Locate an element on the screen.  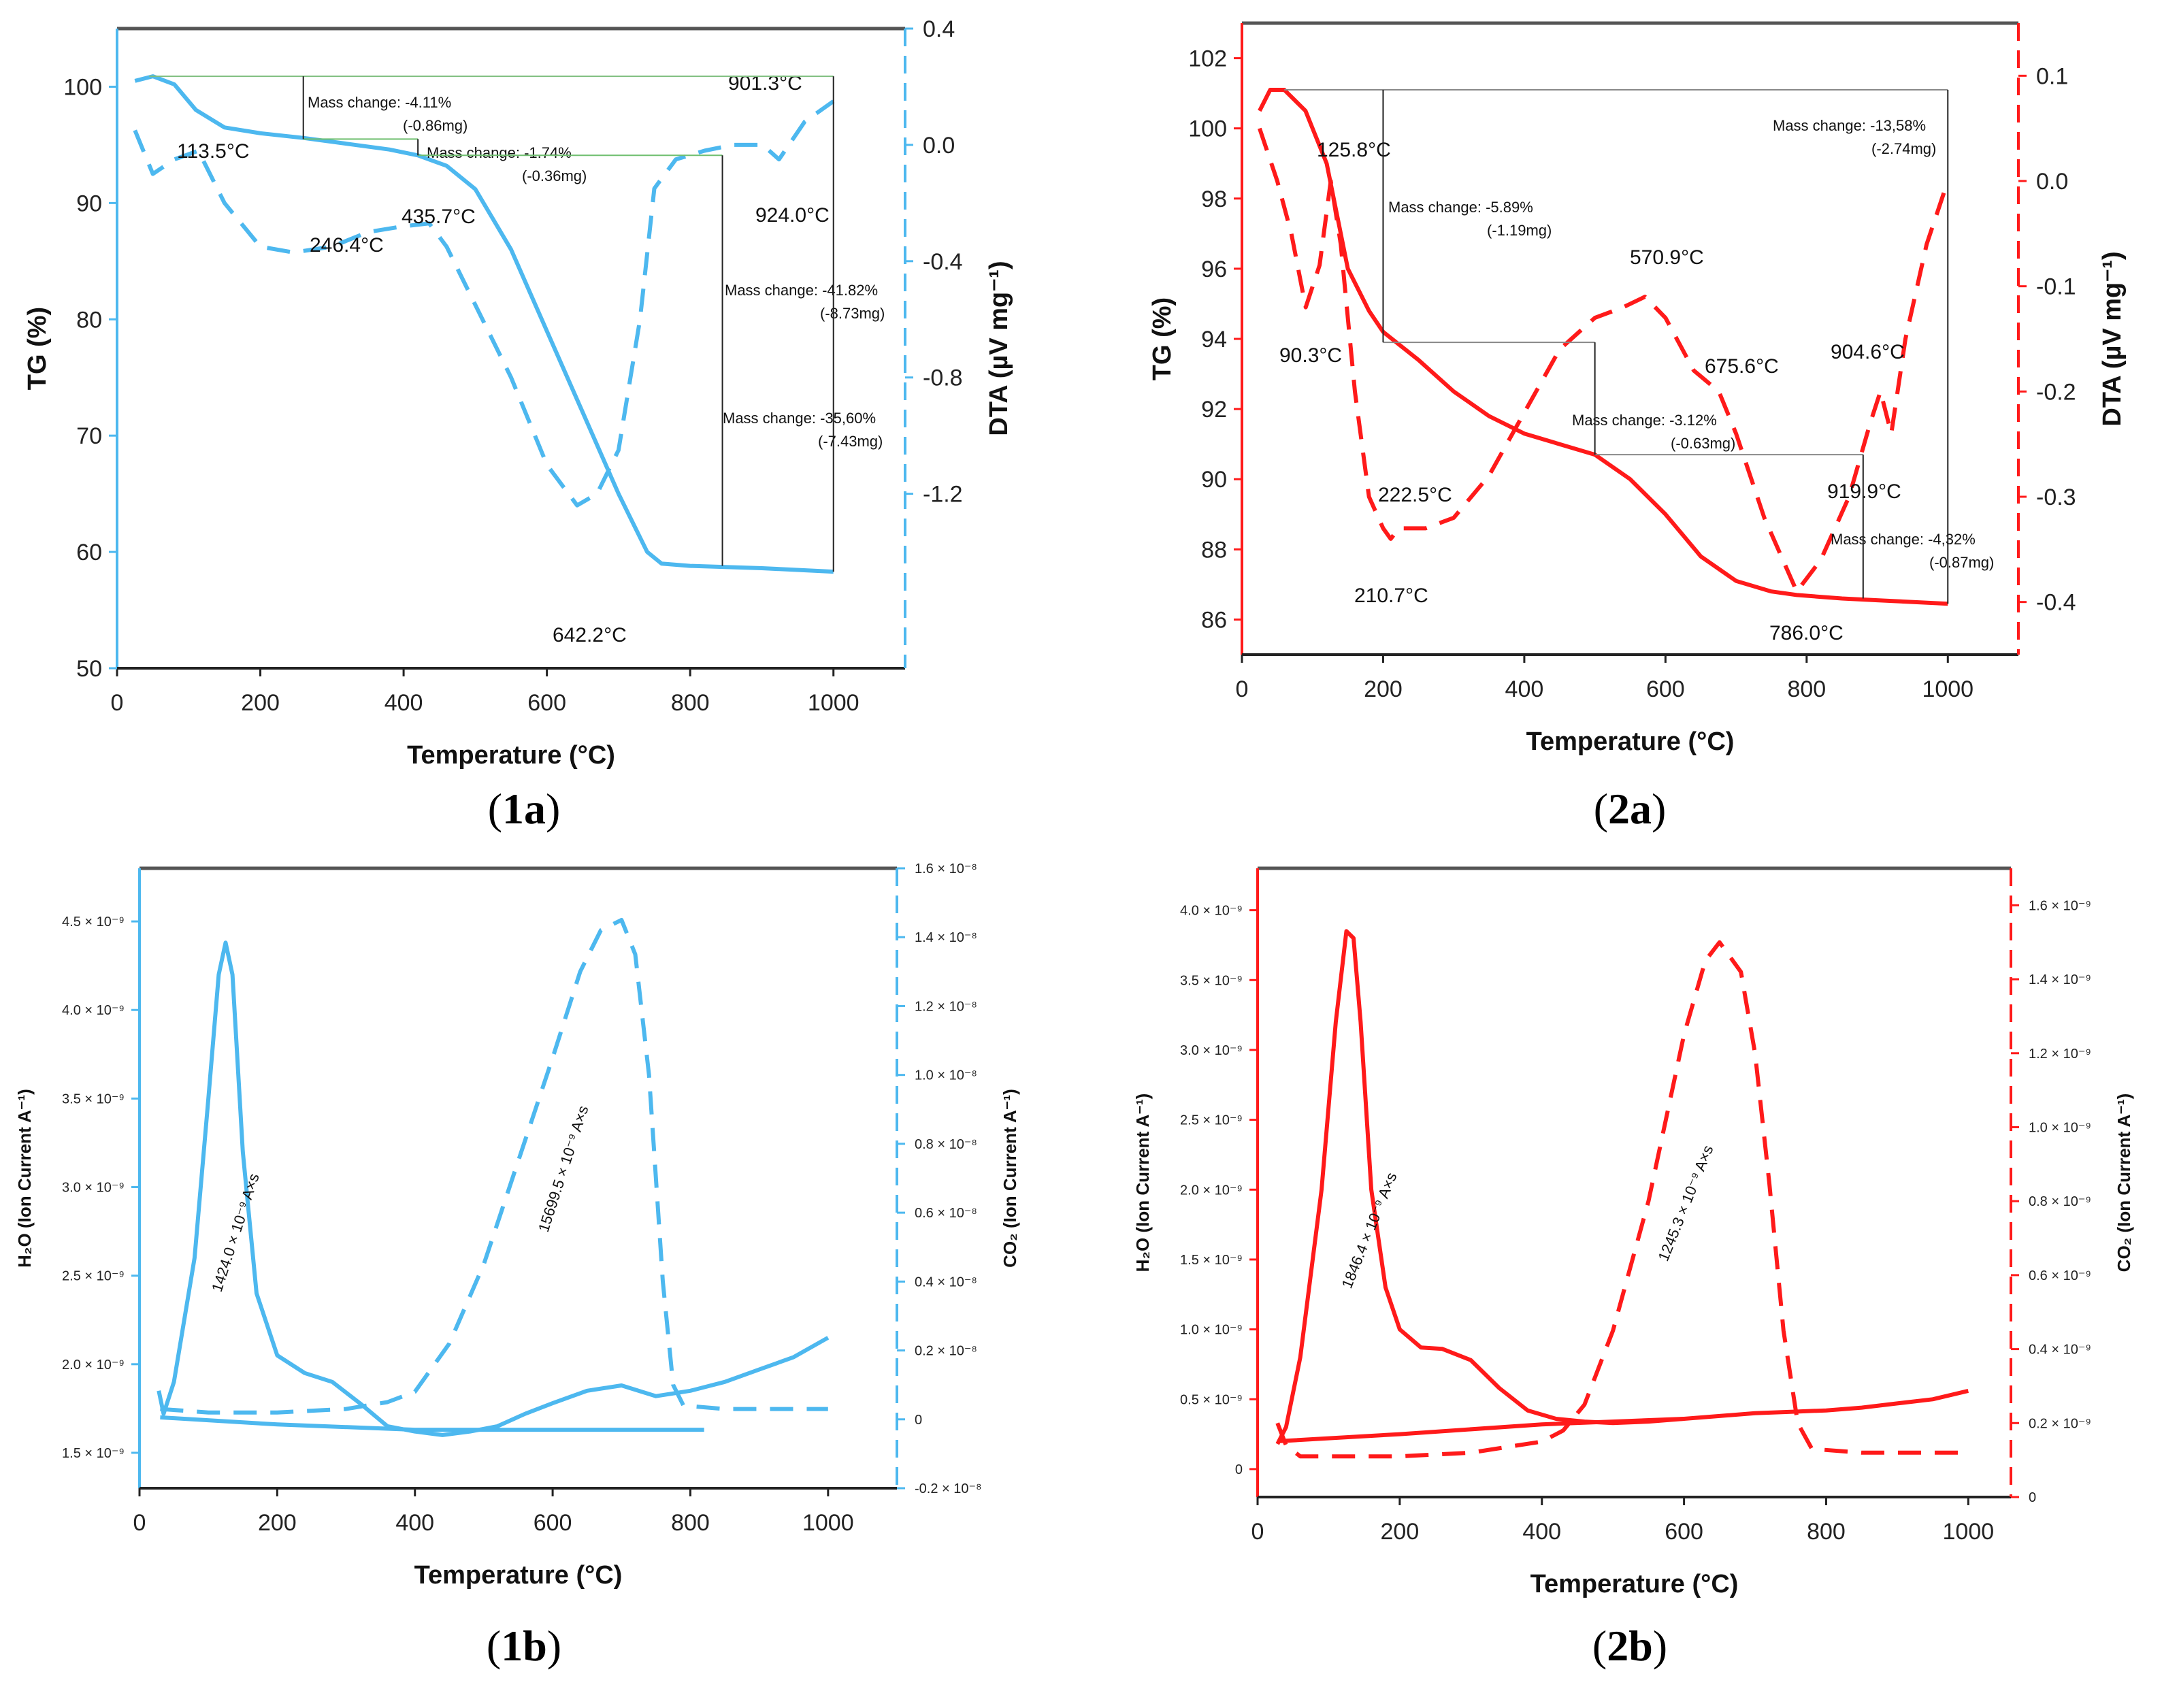
y-tick-label: 88 is located at coordinates (1214, 550).